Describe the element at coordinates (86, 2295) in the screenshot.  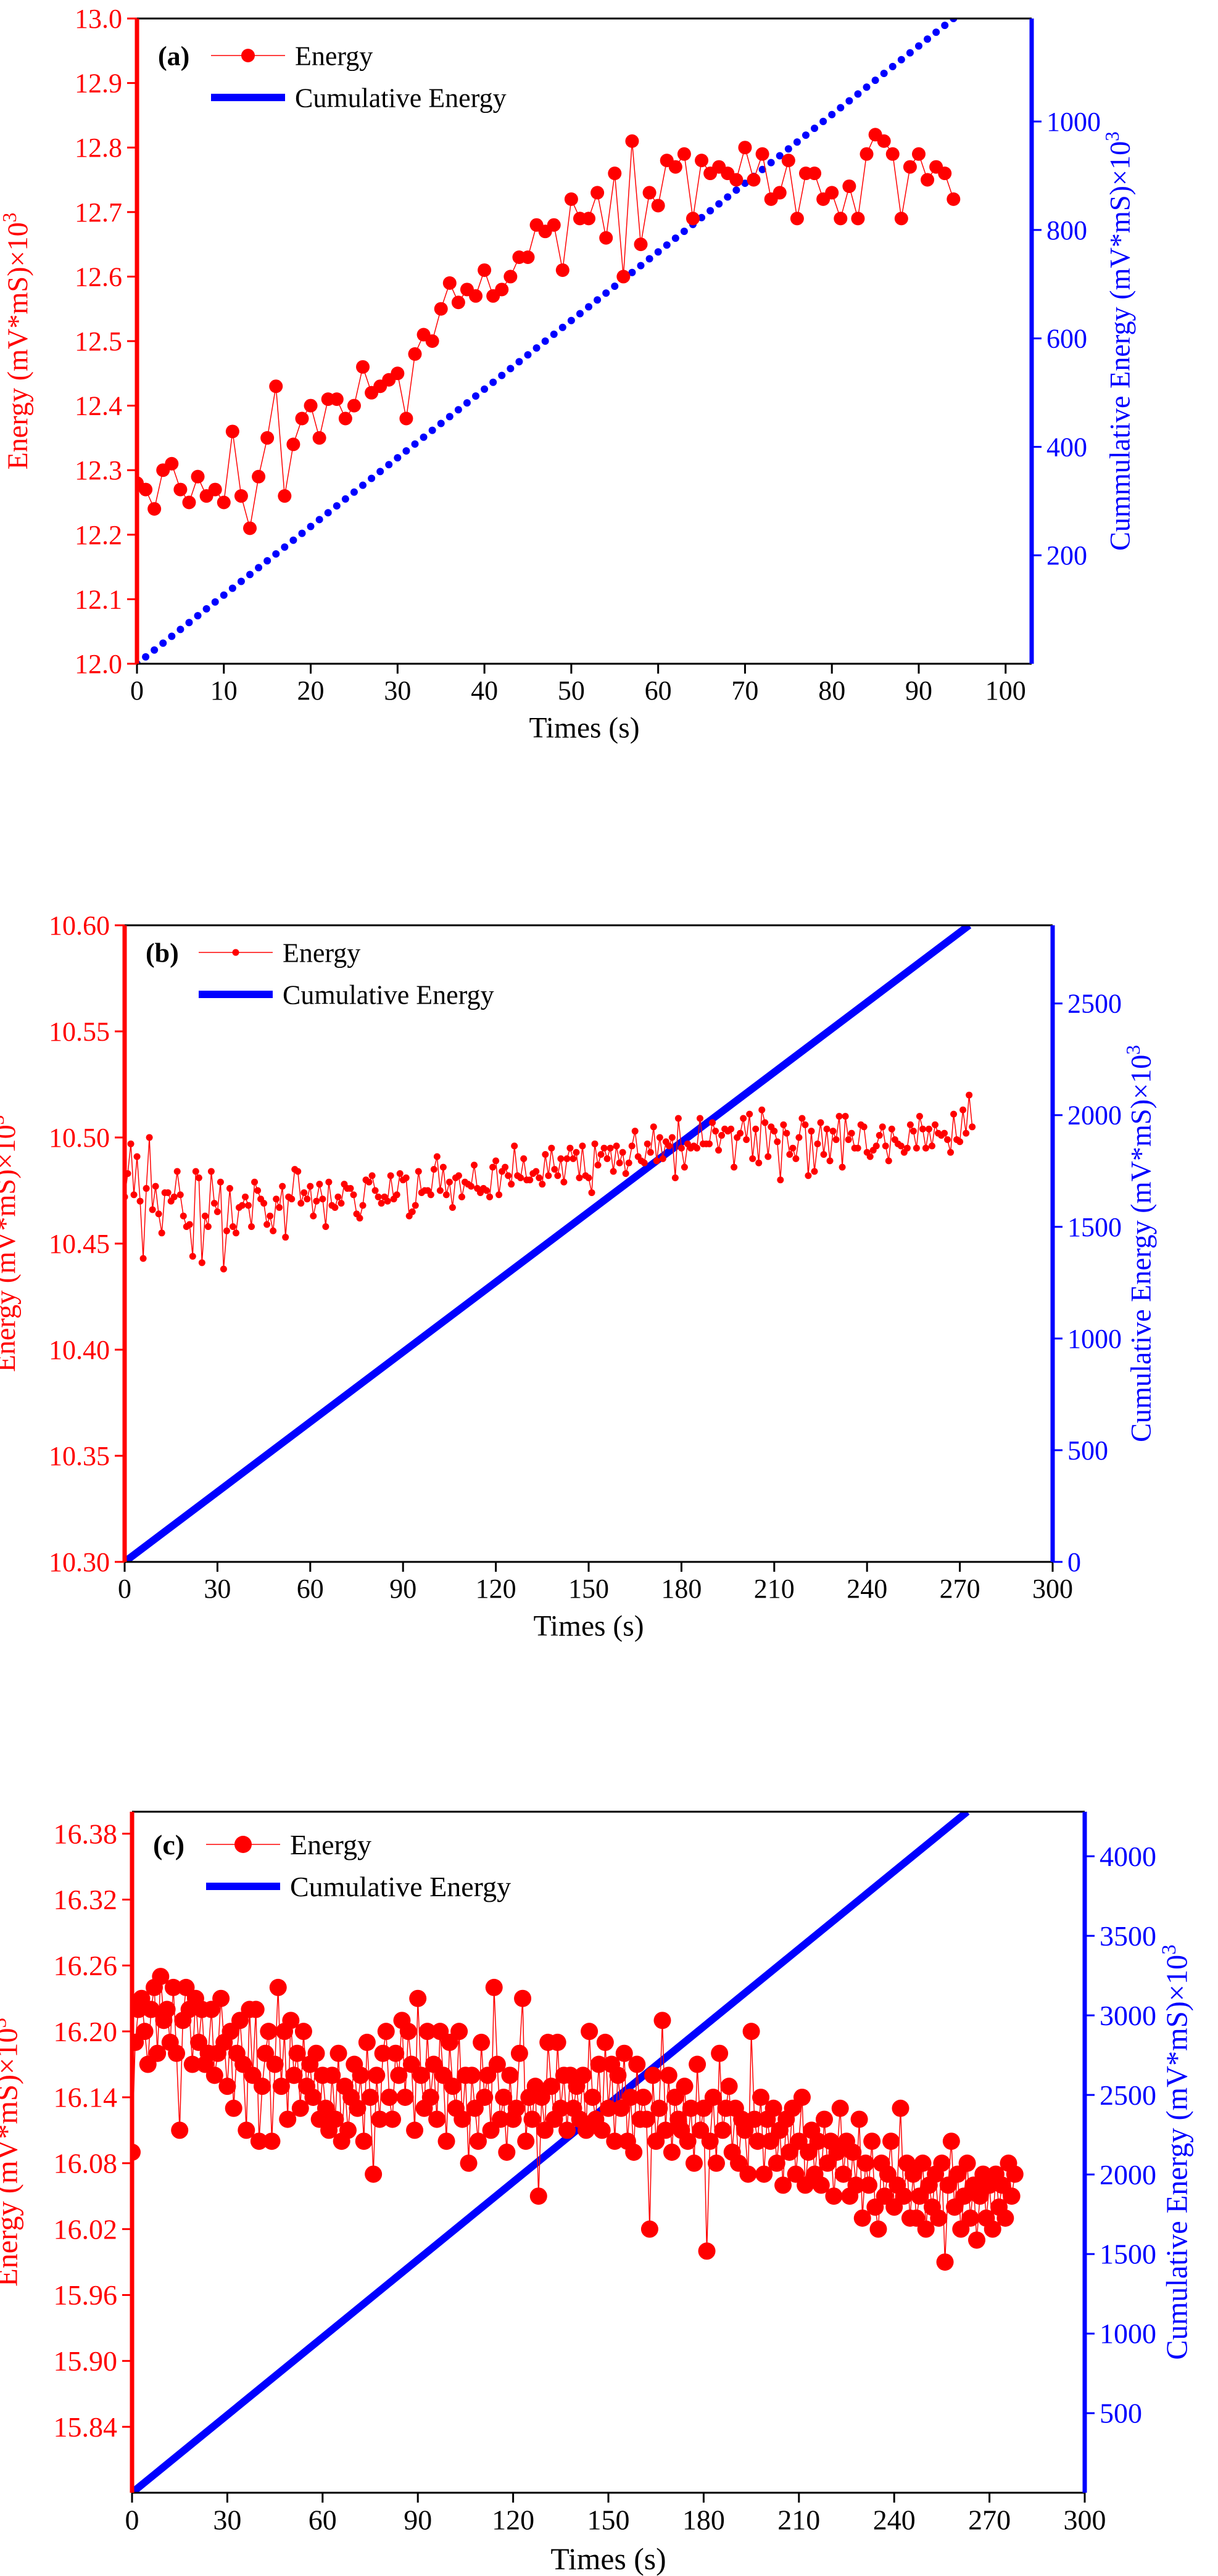
I see `y-left-tick-label: 15.96` at that location.